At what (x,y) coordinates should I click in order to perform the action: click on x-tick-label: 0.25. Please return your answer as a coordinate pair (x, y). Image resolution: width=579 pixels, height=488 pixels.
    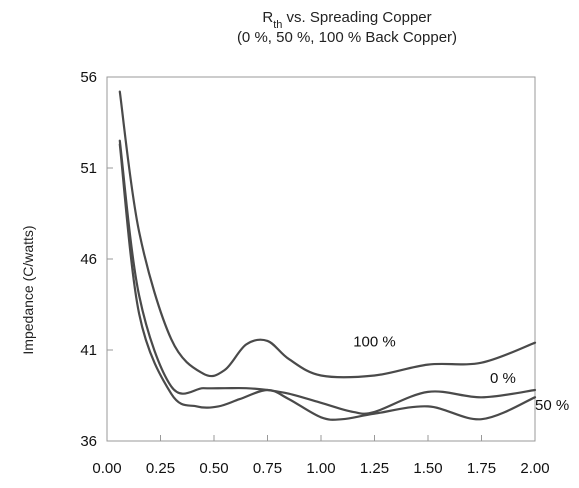
    Looking at the image, I should click on (160, 468).